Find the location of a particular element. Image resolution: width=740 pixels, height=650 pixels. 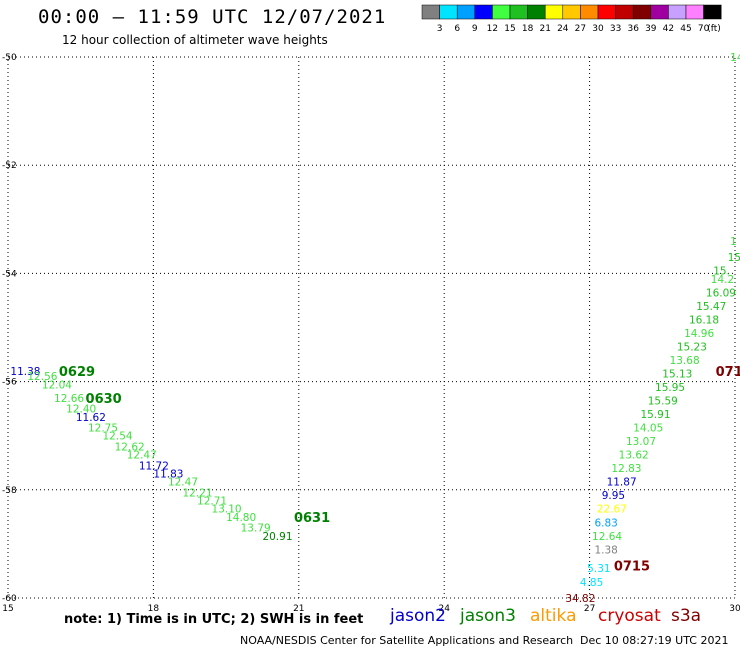

wave-height-point: 12.71 is located at coordinates (212, 502).